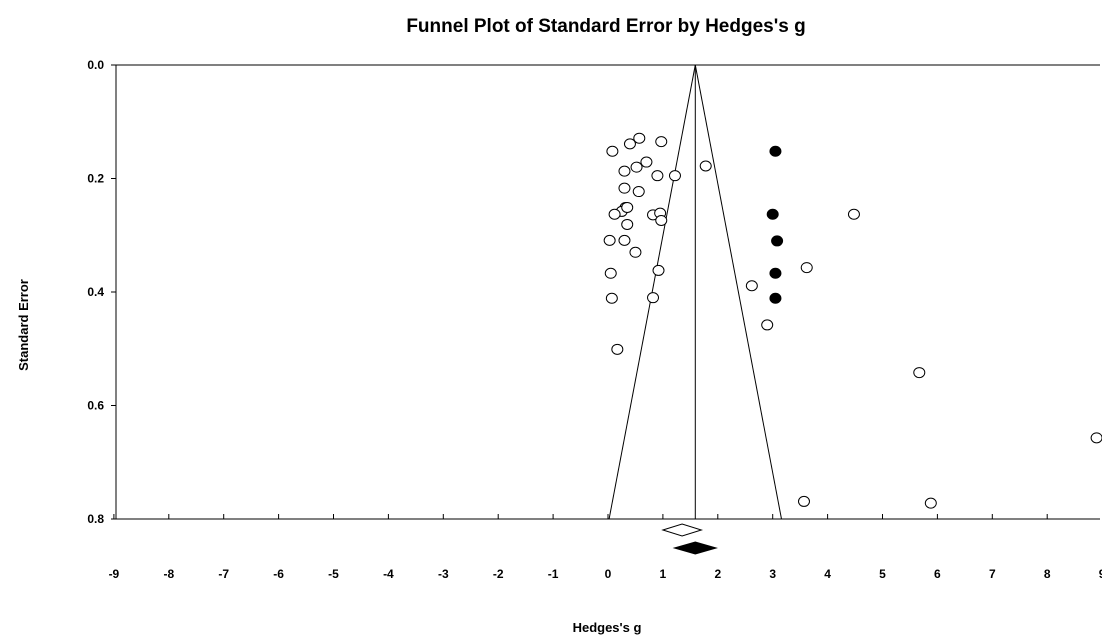  I want to click on x-tick-label: 2, so click(717, 574).